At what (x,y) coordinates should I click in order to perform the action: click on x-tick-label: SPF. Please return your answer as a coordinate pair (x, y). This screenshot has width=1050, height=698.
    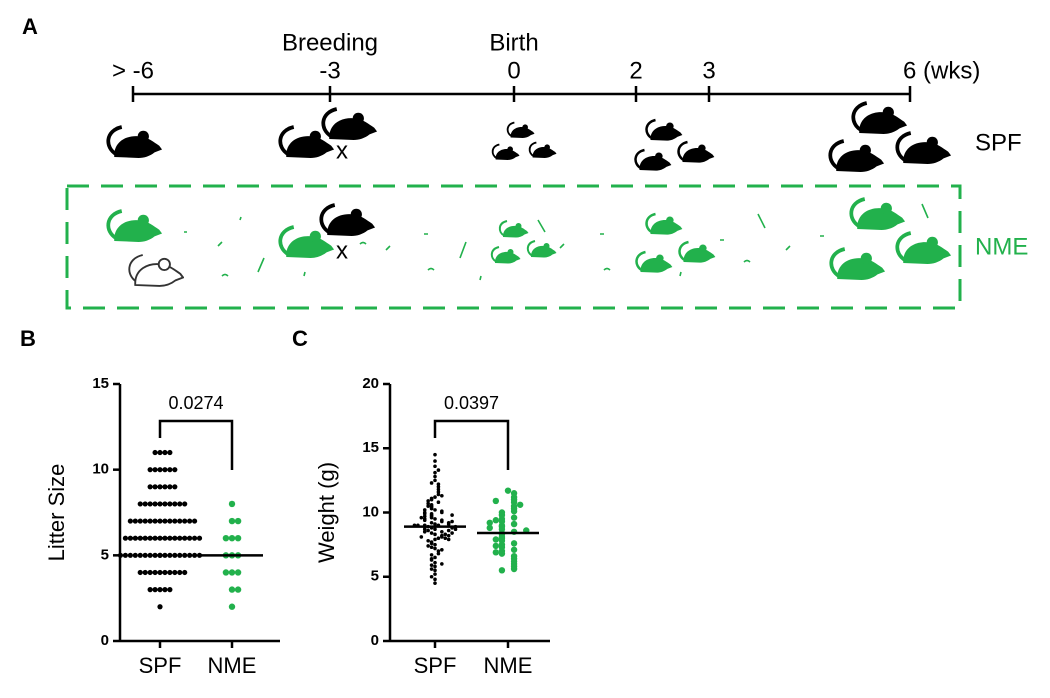
    Looking at the image, I should click on (435, 665).